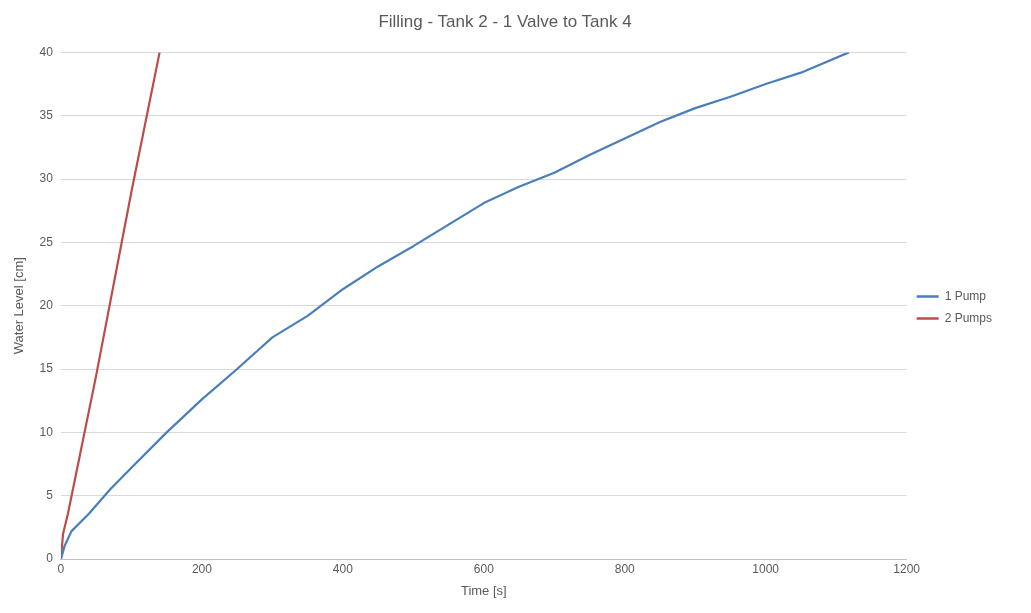 Image resolution: width=1031 pixels, height=613 pixels. What do you see at coordinates (968, 317) in the screenshot?
I see `legend-label: 2 Pumps` at bounding box center [968, 317].